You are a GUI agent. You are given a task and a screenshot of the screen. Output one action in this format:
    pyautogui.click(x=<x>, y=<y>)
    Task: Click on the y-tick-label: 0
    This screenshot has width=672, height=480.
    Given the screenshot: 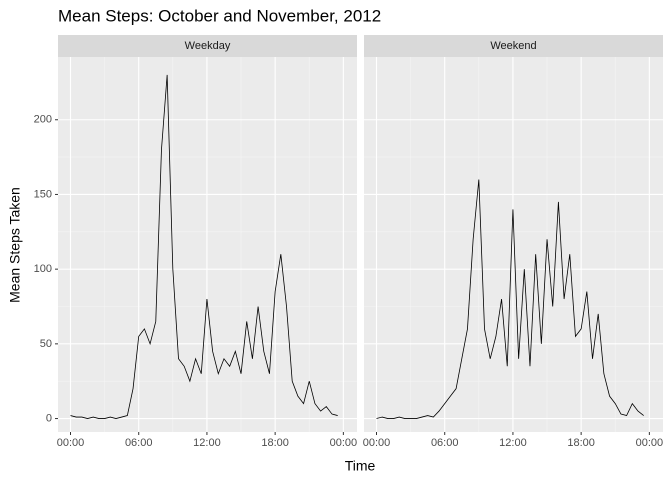 What is the action you would take?
    pyautogui.click(x=49, y=418)
    